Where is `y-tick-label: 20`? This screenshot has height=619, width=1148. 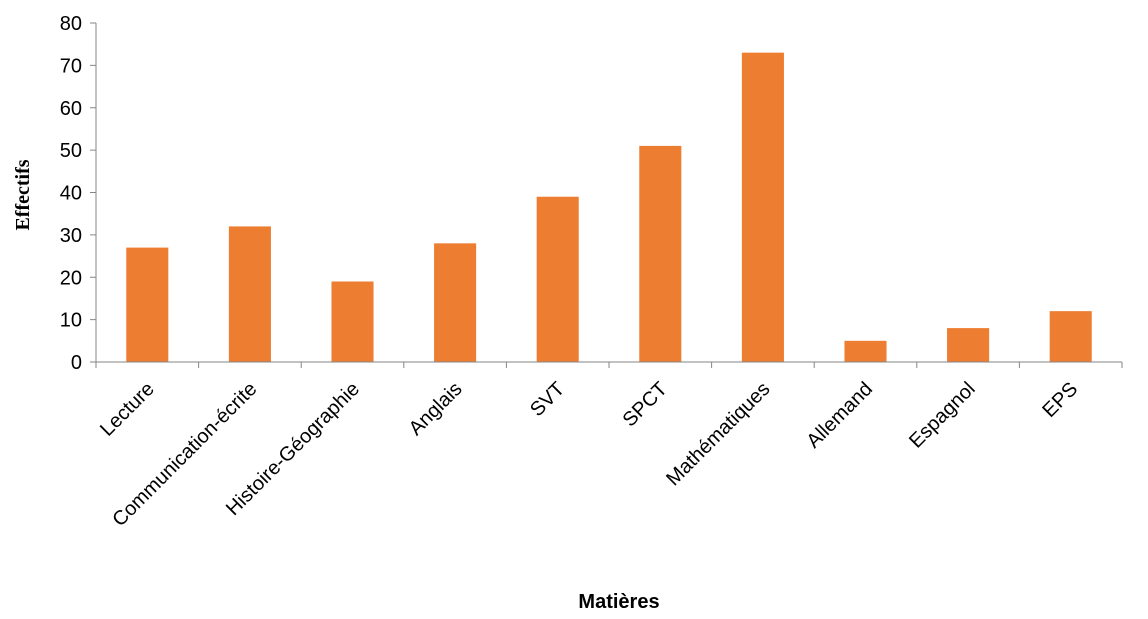 y-tick-label: 20 is located at coordinates (71, 278).